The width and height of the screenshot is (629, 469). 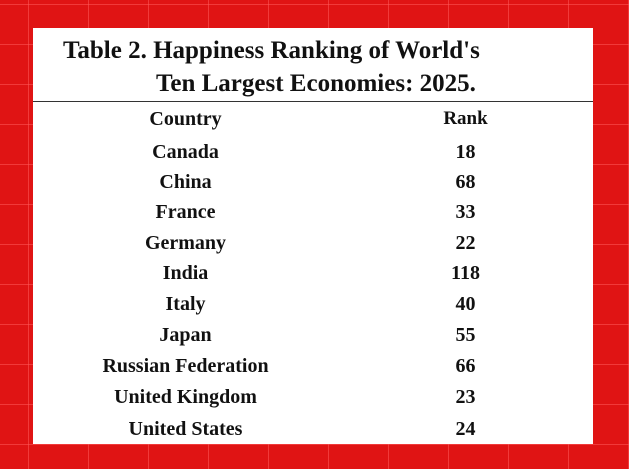 What do you see at coordinates (313, 152) in the screenshot?
I see `table-row: Canada 18` at bounding box center [313, 152].